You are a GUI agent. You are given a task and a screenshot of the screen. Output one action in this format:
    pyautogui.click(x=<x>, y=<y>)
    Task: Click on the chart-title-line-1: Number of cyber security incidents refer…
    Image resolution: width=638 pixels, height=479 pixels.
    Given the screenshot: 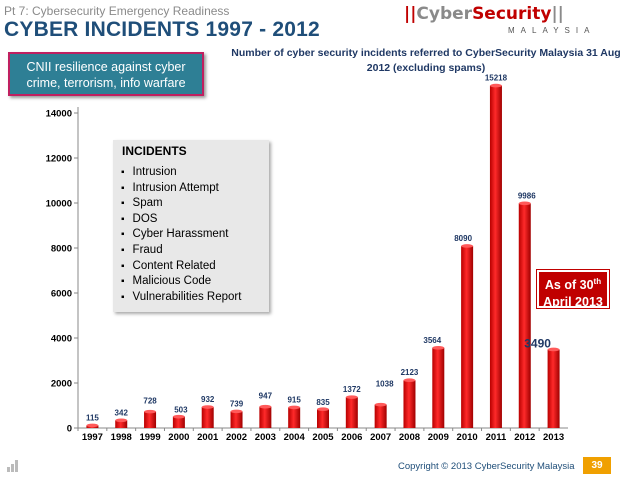 What is the action you would take?
    pyautogui.click(x=426, y=53)
    